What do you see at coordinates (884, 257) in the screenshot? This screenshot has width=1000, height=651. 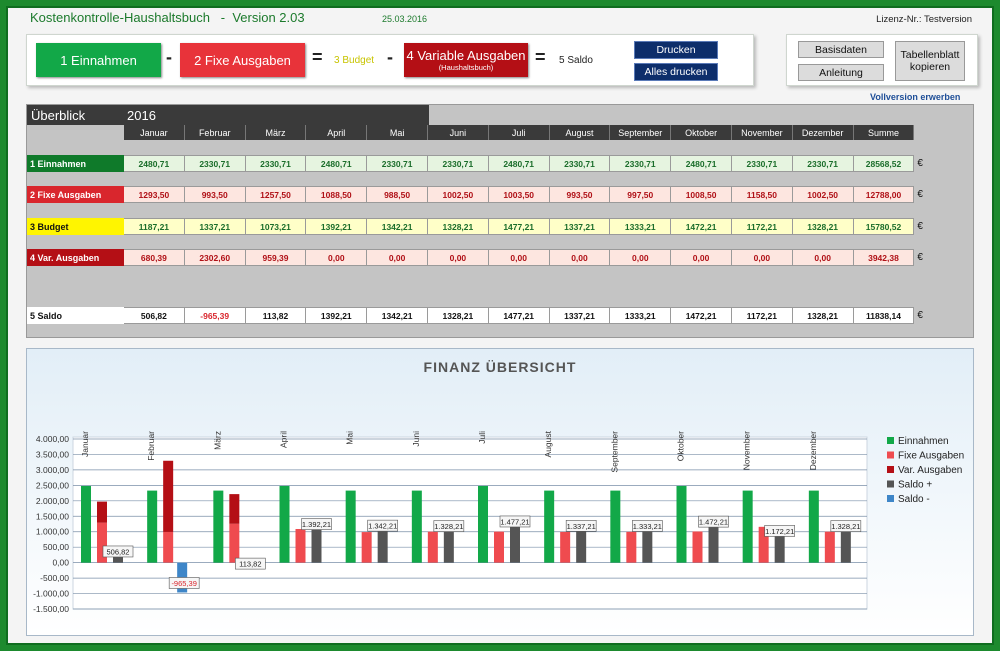 I see `table-cell: 3942,38` at bounding box center [884, 257].